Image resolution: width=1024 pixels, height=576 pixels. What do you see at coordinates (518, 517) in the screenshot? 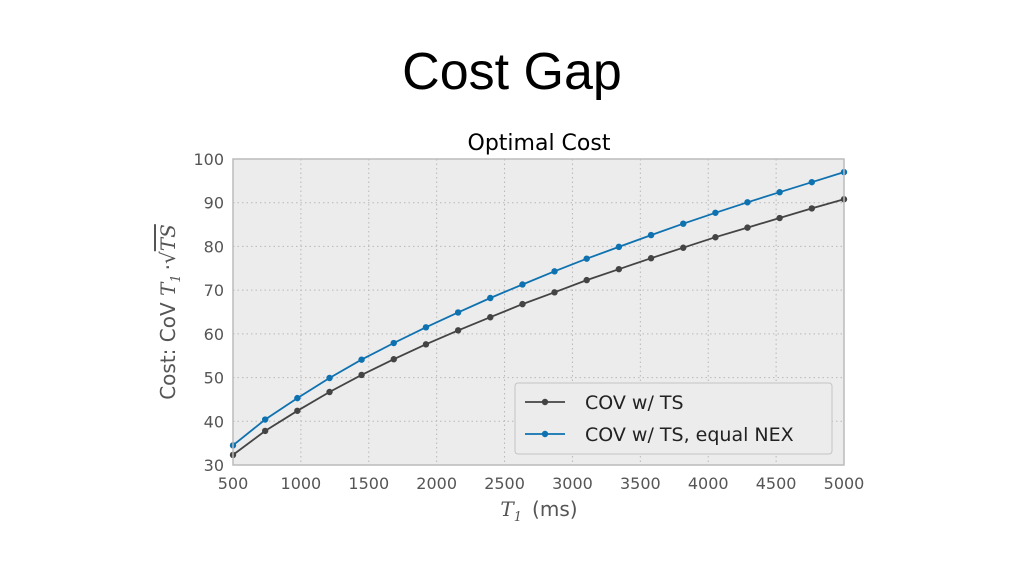
I see `x-axis-subscript: 1` at bounding box center [518, 517].